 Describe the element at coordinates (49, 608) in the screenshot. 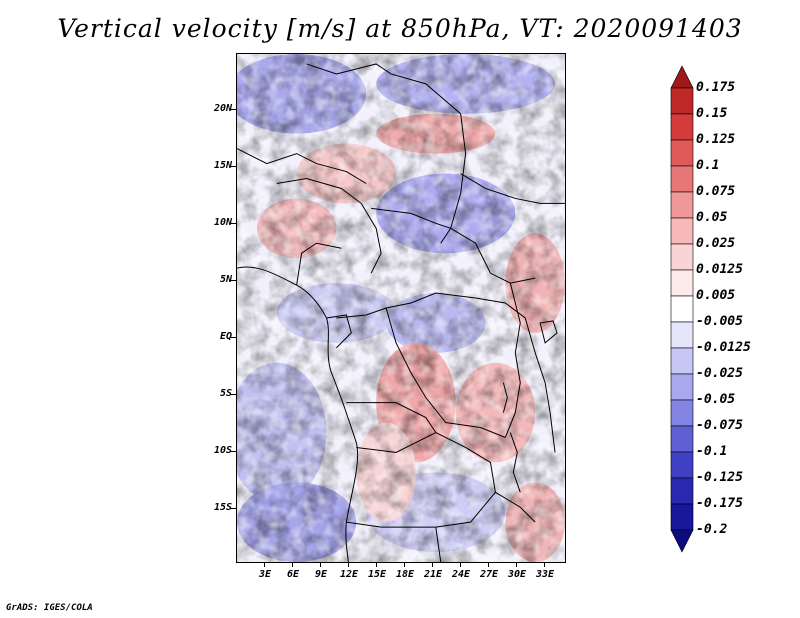

I see `footer-credit: GrADS: IGES/COLA` at that location.